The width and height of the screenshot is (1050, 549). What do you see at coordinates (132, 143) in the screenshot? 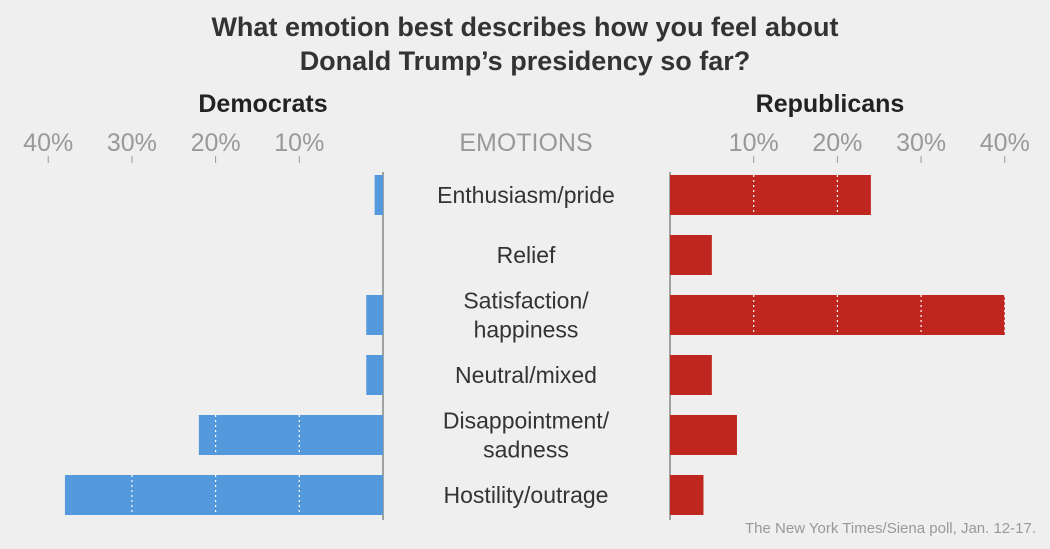
I see `dem-tick-label: 30%` at bounding box center [132, 143].